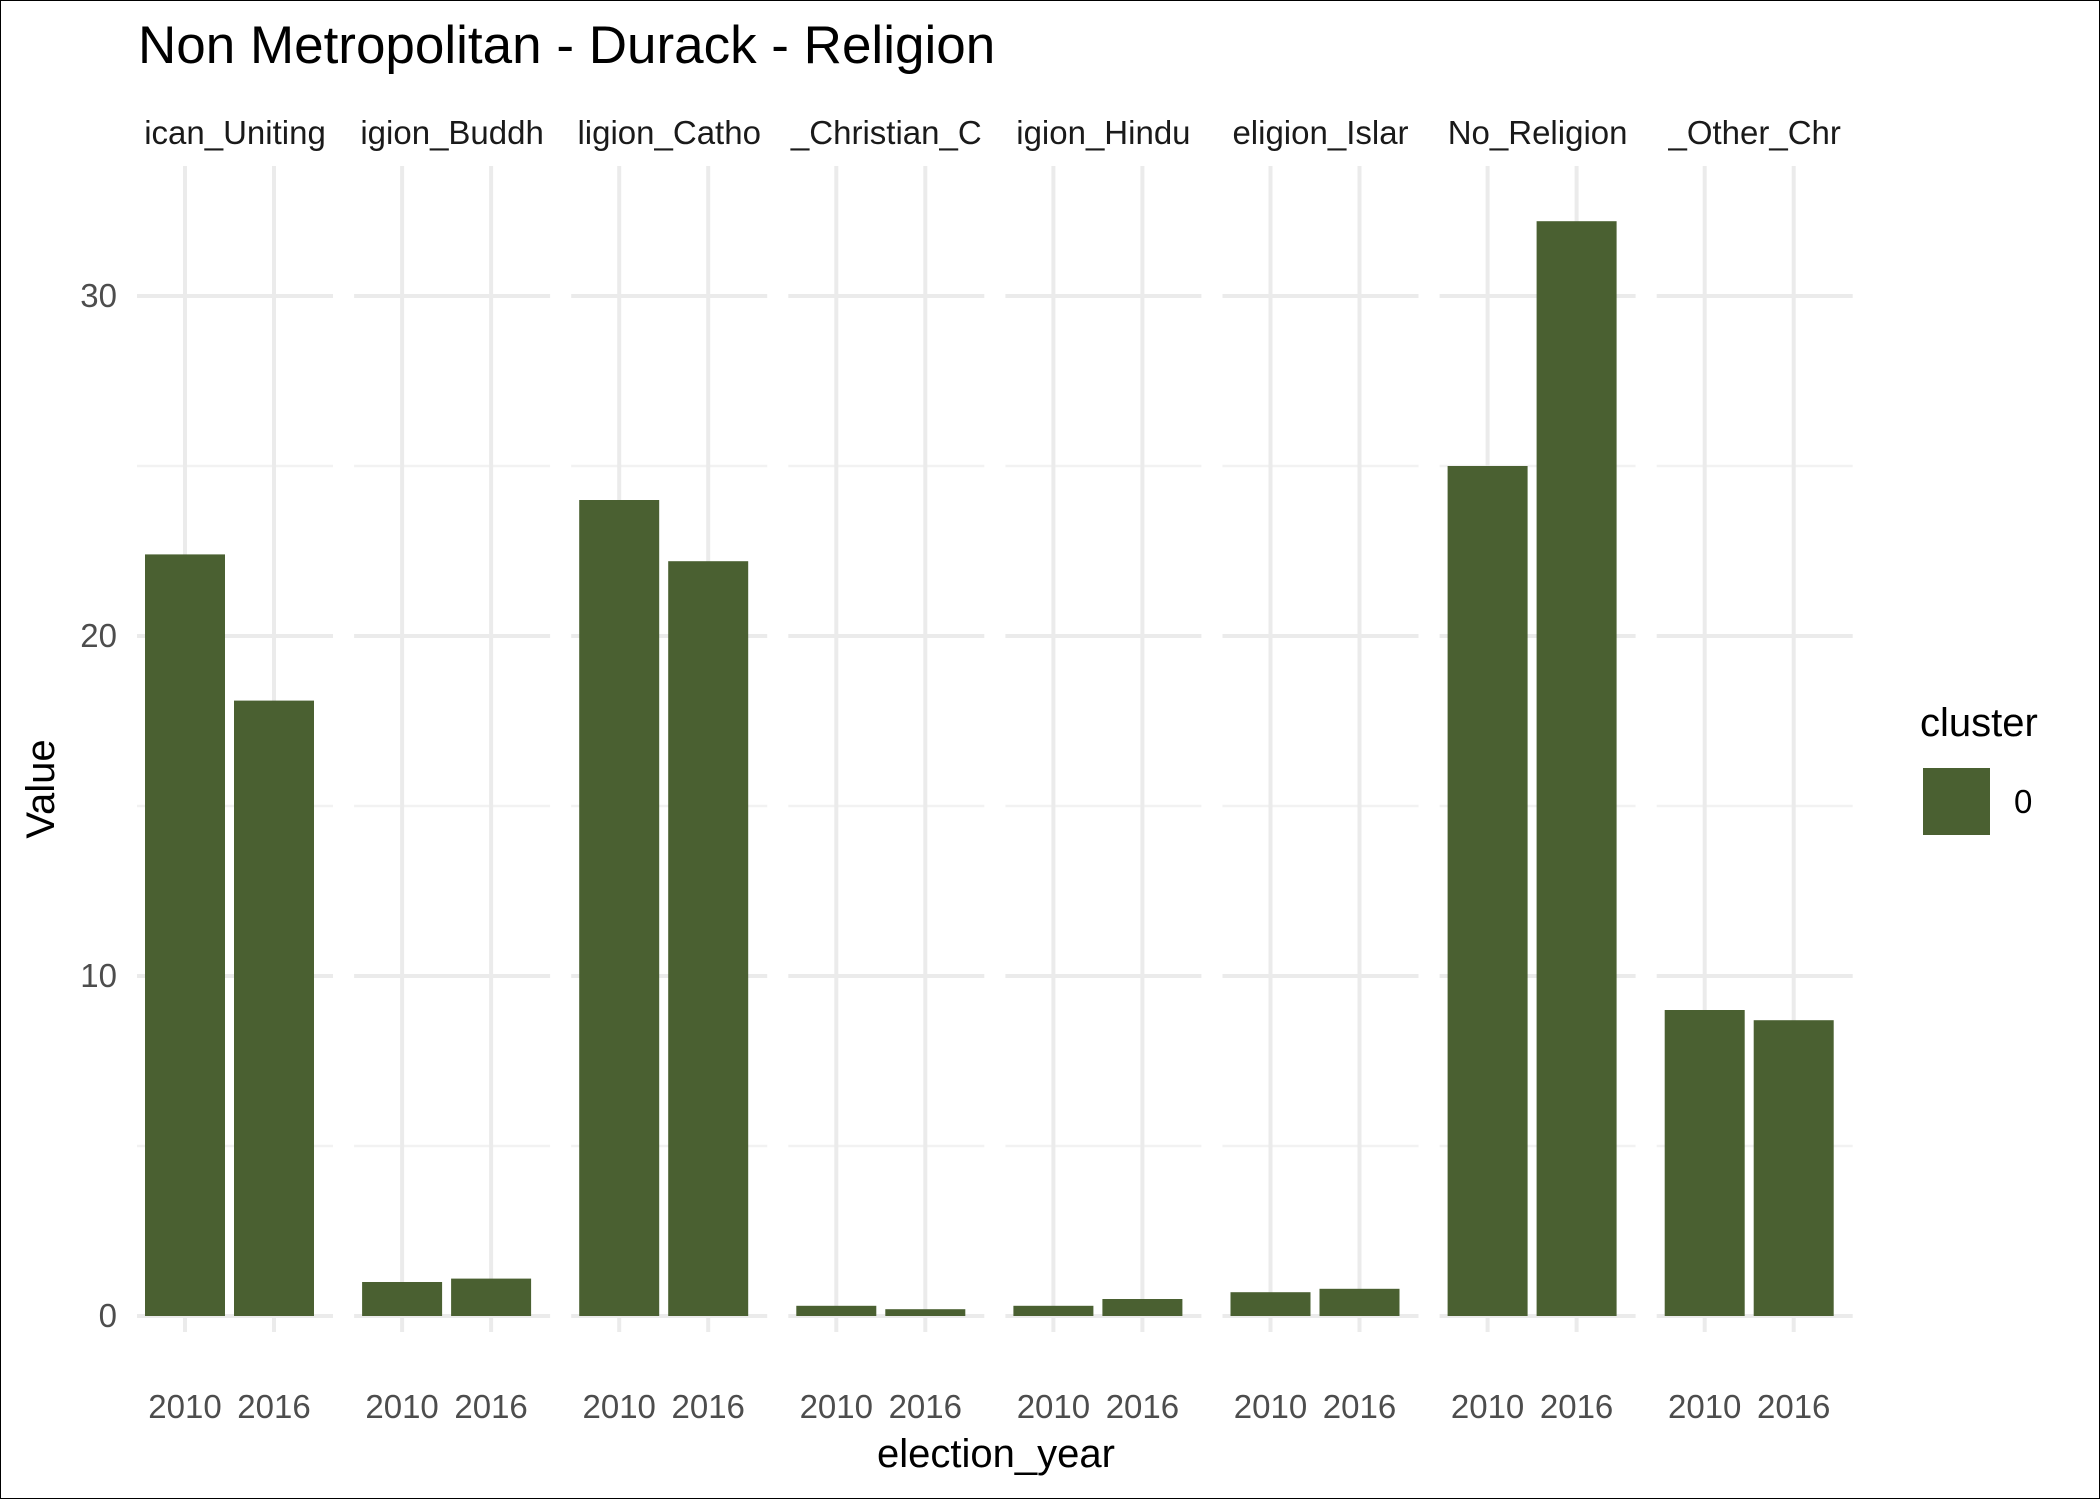 Image resolution: width=2100 pixels, height=1500 pixels. Describe the element at coordinates (566, 45) in the screenshot. I see `chart-title: Non Metropolitan - Durack - Religion` at that location.